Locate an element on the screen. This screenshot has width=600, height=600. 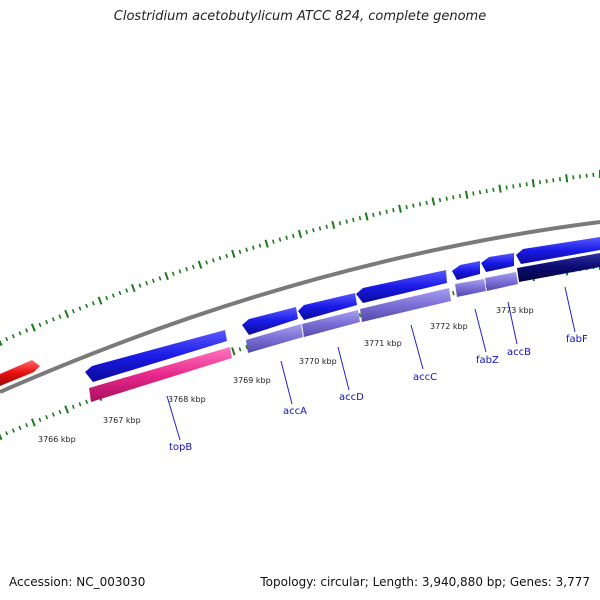
gene-labels: topB accA accD accC fabZ accB fabF is located at coordinates (378, 393).